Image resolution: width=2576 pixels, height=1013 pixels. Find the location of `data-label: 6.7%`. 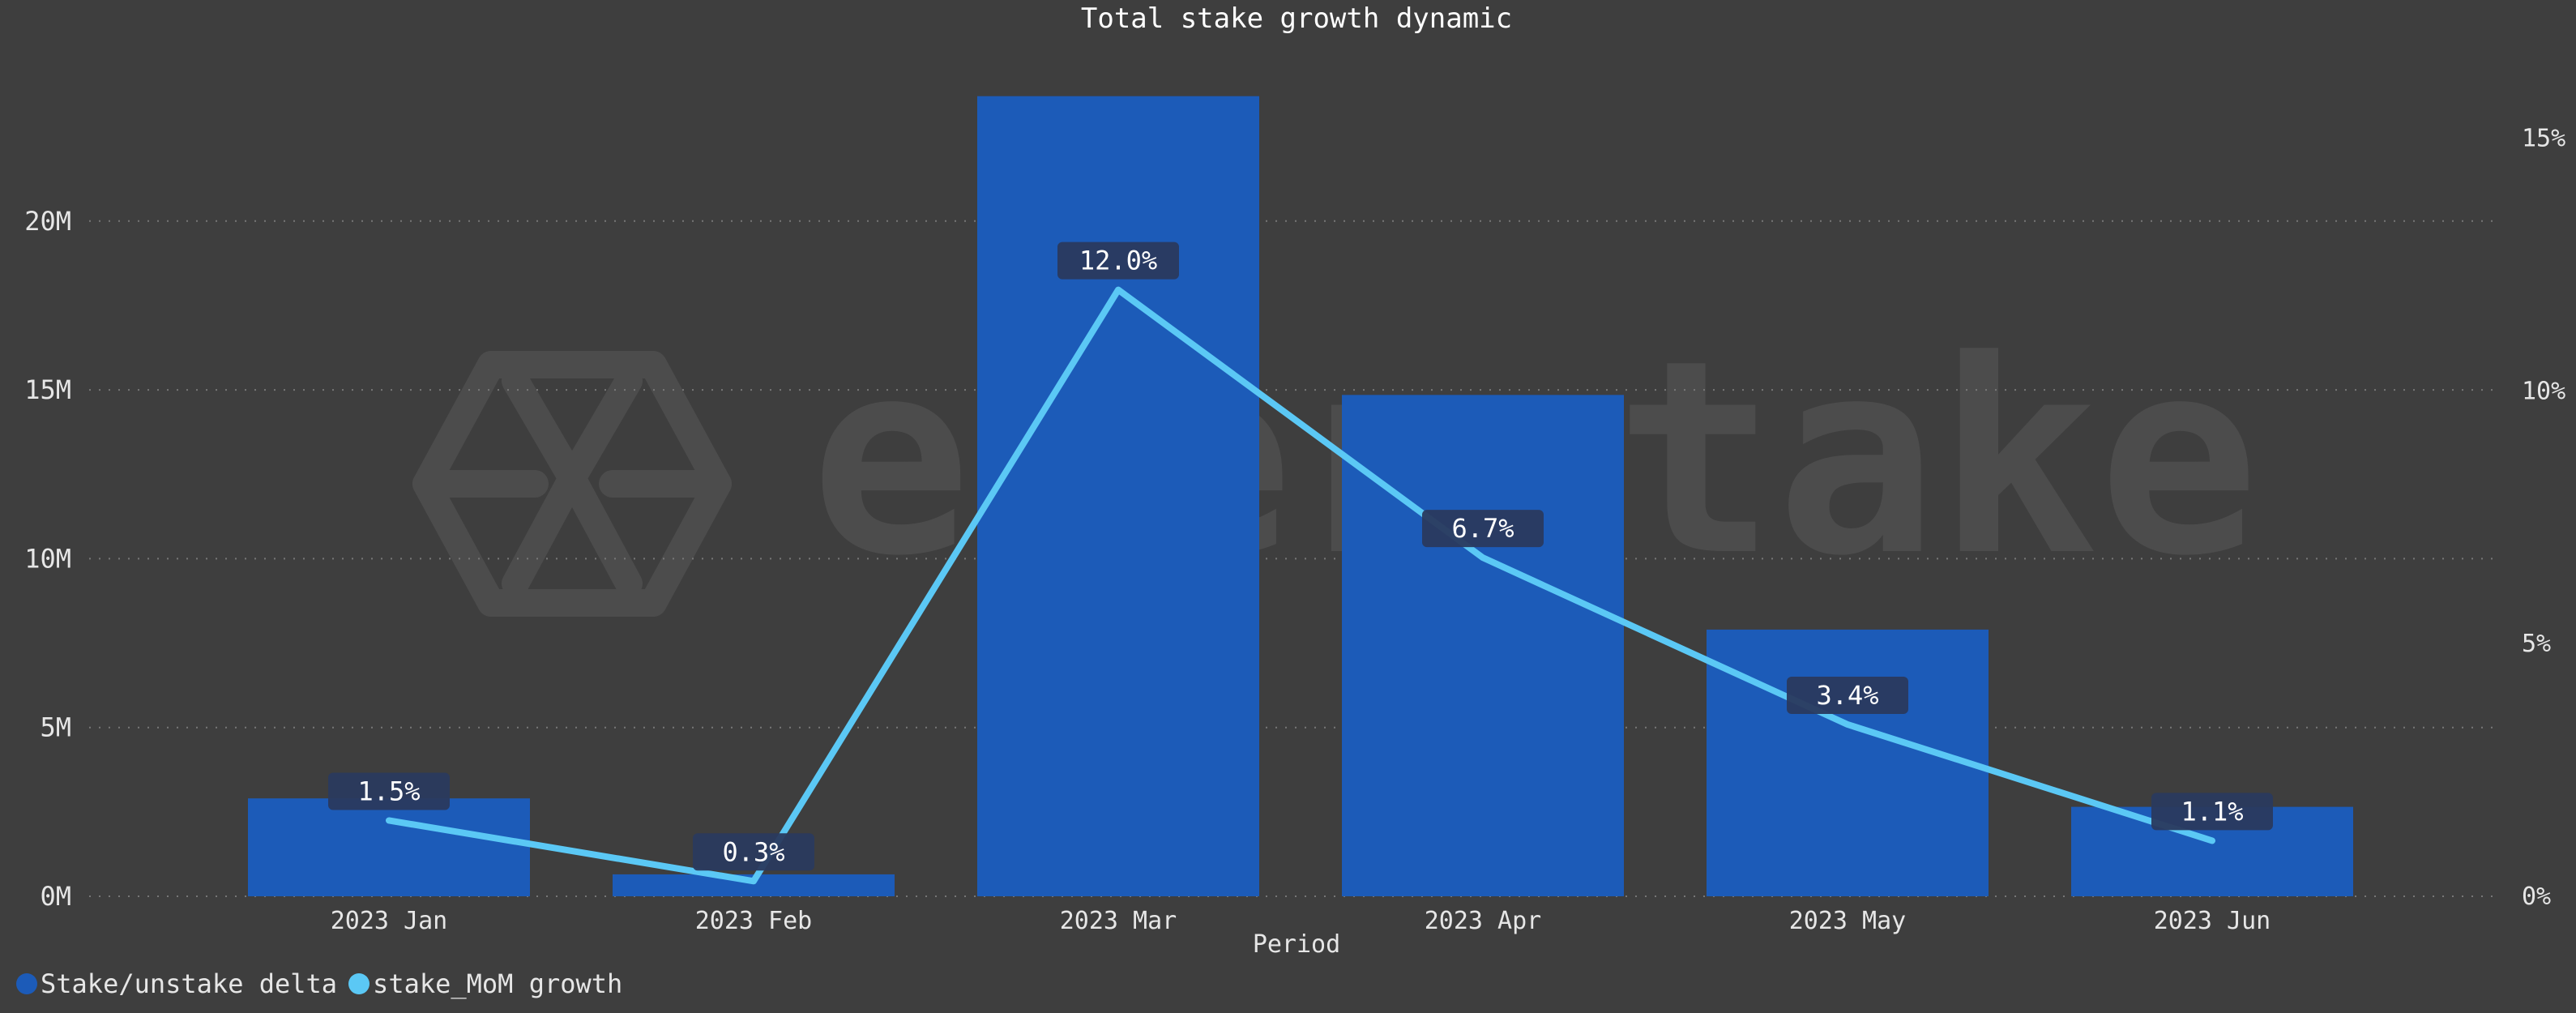

data-label: 6.7% is located at coordinates (1482, 528).